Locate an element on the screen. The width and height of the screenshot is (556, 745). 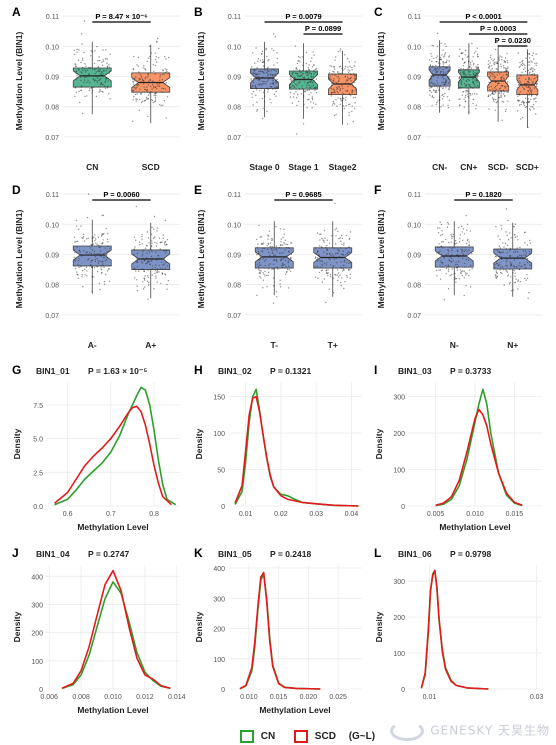
p-value-label-c-0: P < 0.0001 is located at coordinates (483, 16).